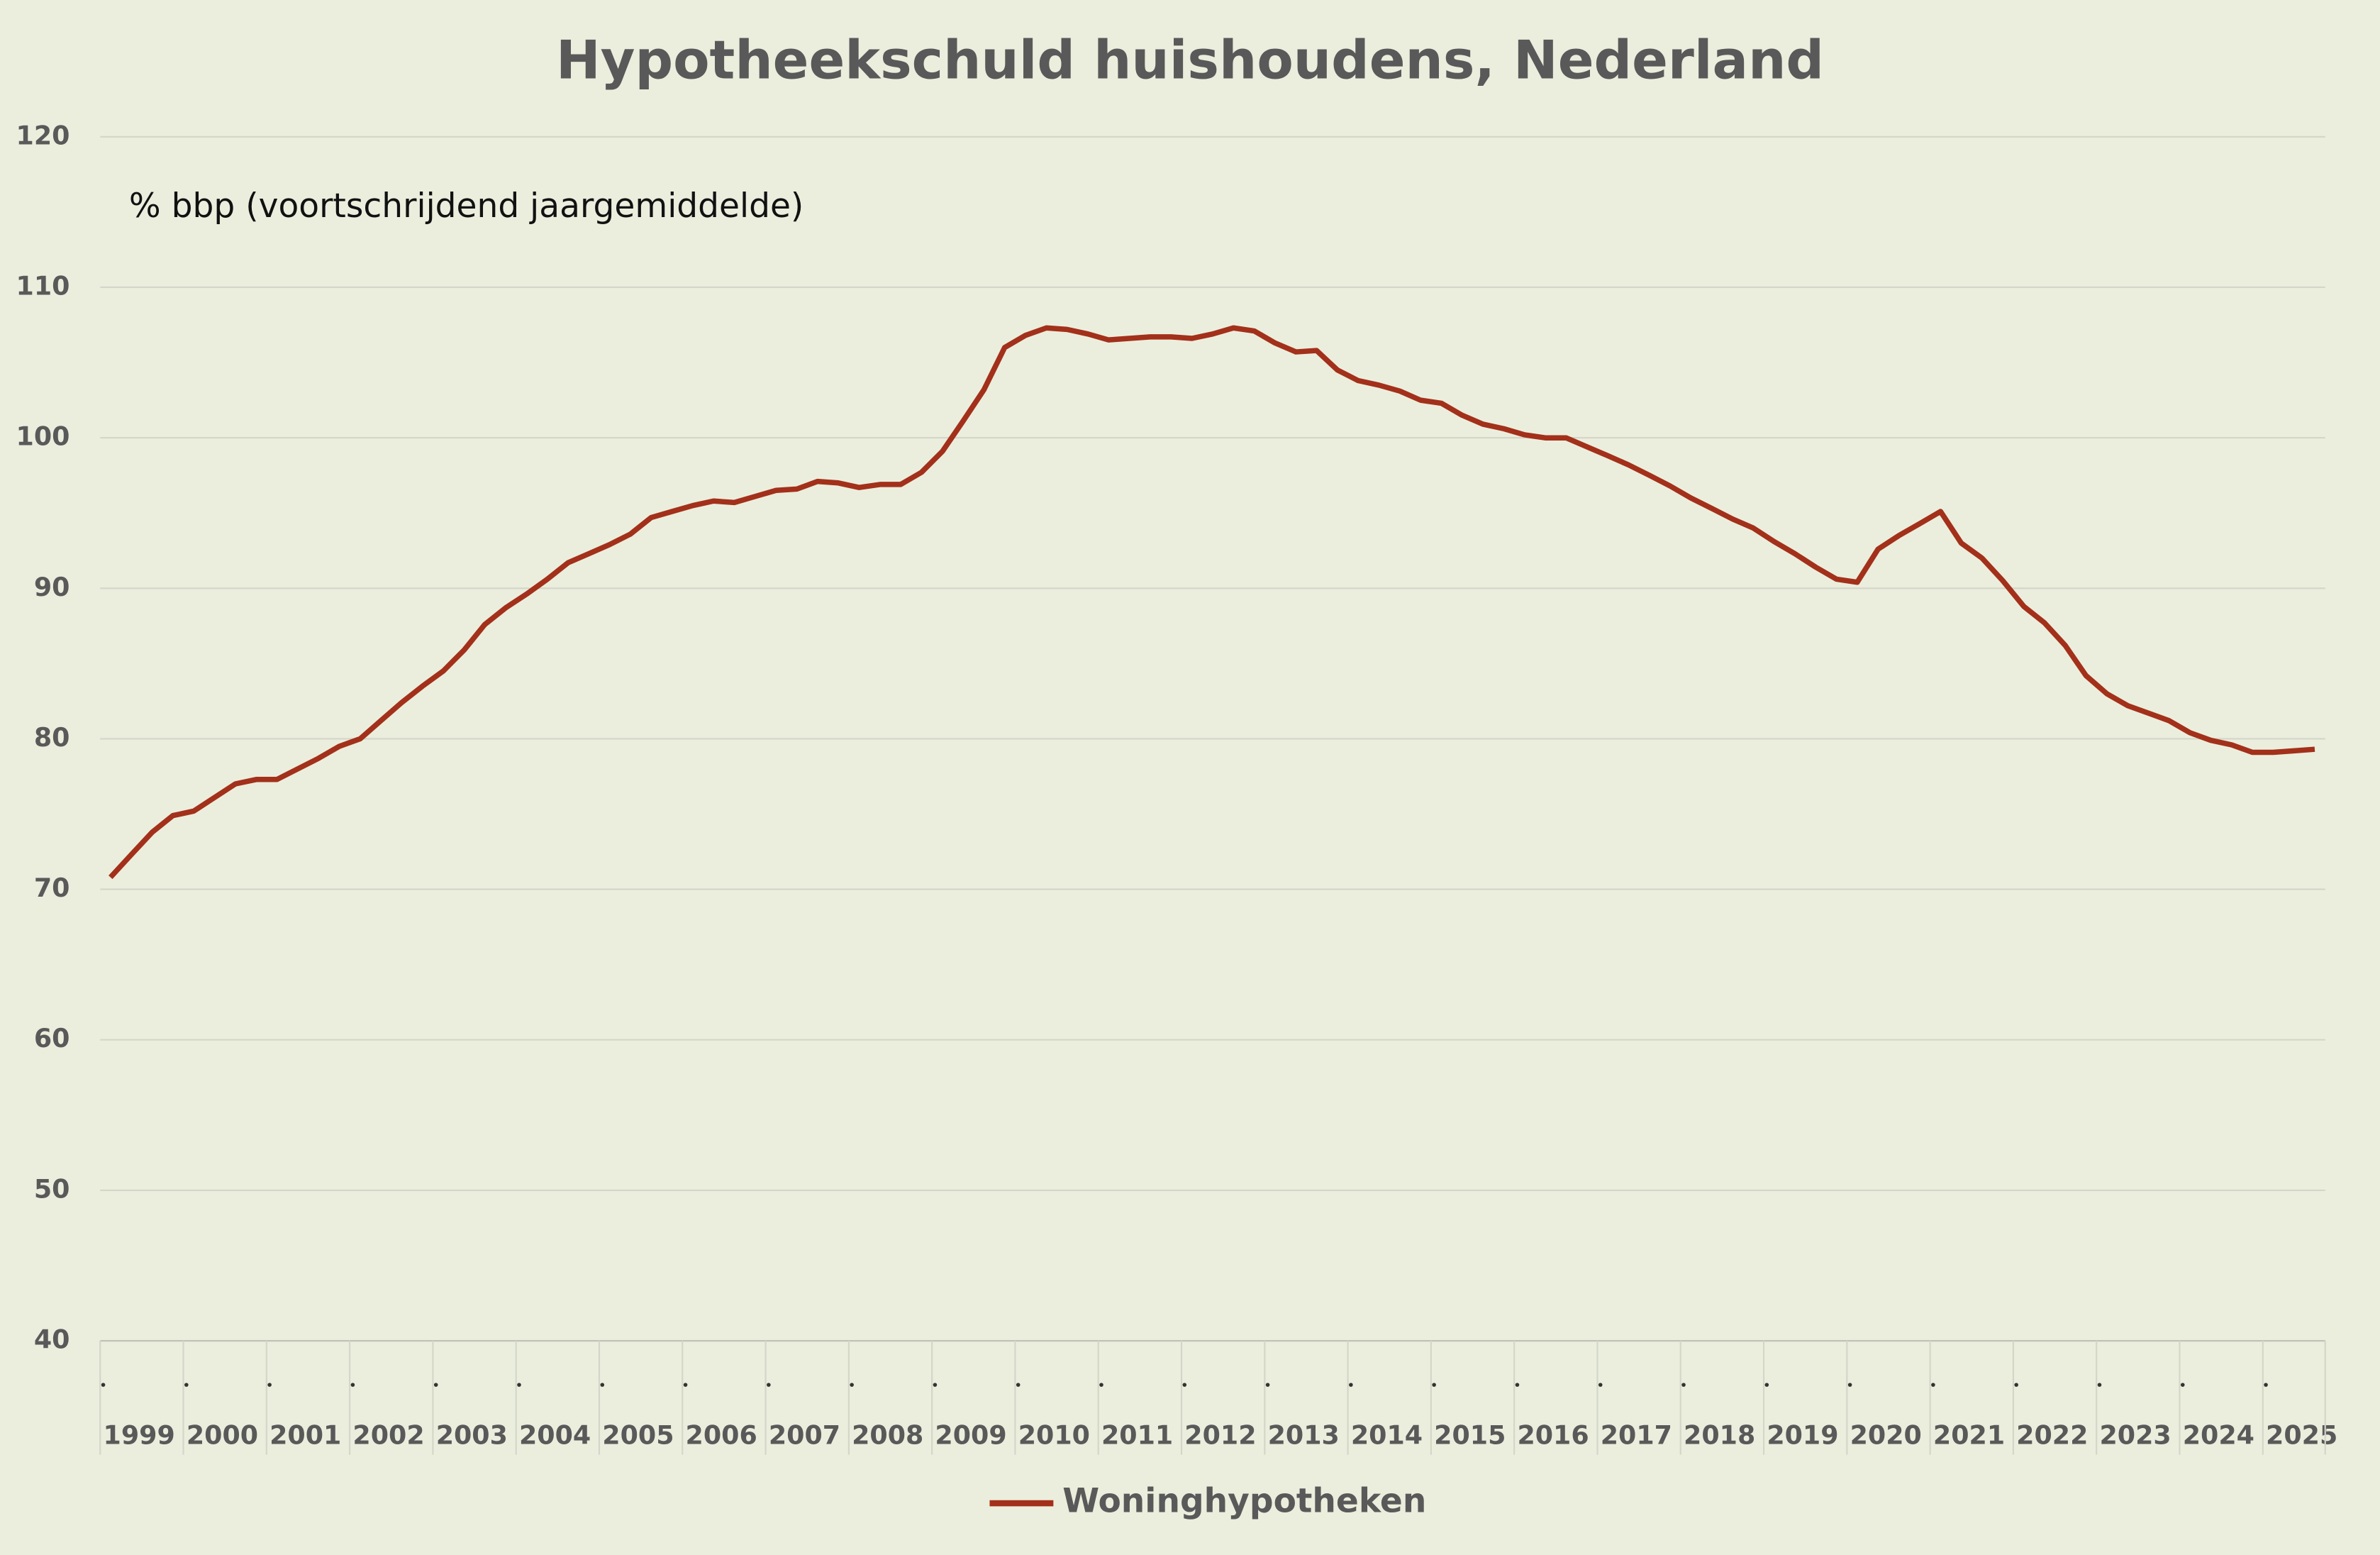  I want to click on x-tick-label: 2003, so click(472, 1435).